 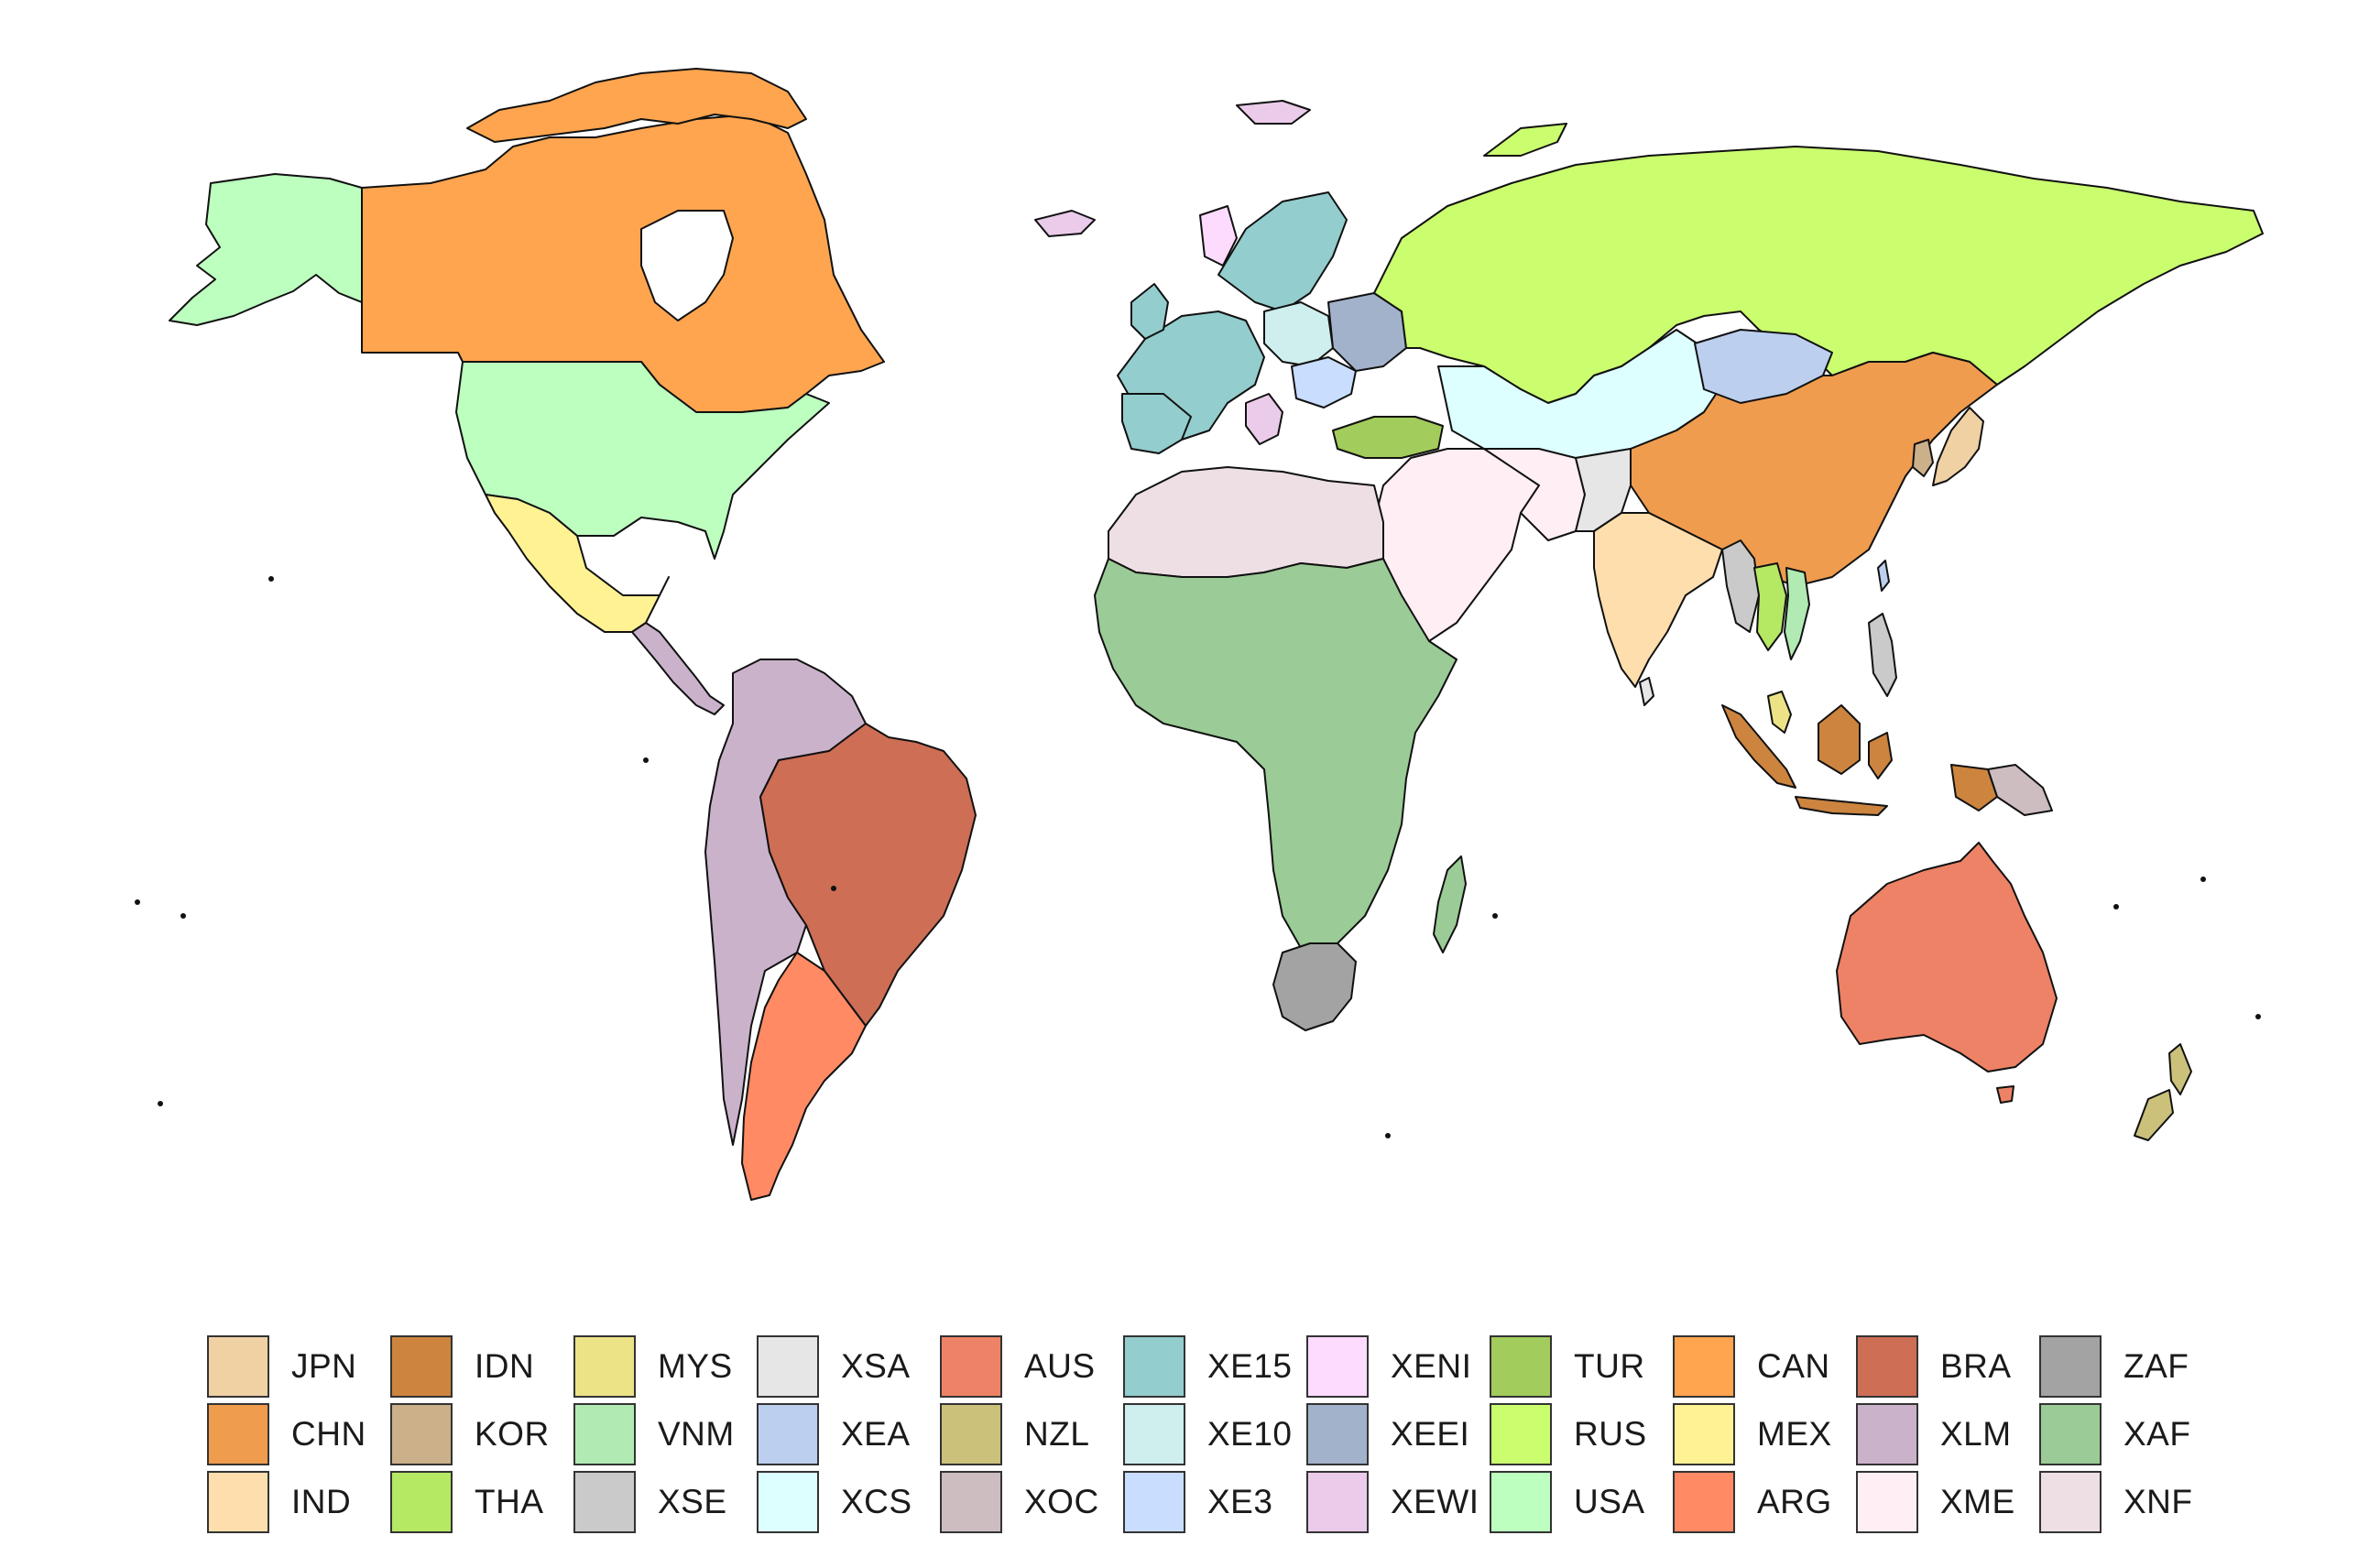 What do you see at coordinates (481, 1502) in the screenshot?
I see `legend-item-tha: THA` at bounding box center [481, 1502].